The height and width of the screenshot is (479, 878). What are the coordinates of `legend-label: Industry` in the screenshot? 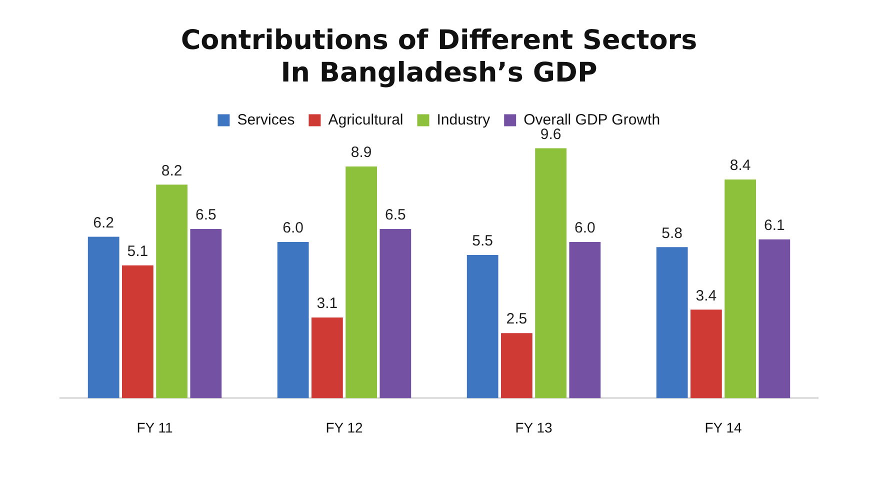 It's located at (463, 119).